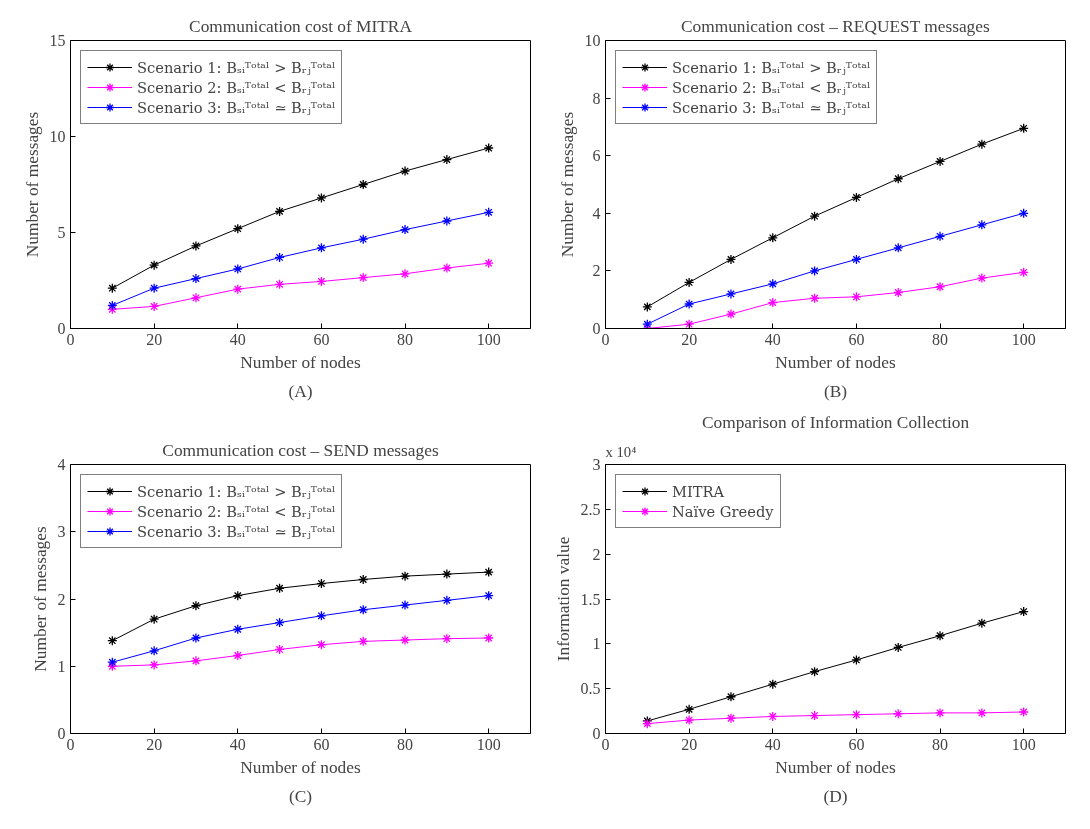 The height and width of the screenshot is (829, 1090). Describe the element at coordinates (590, 689) in the screenshot. I see `y-tick-label: 0.5` at that location.